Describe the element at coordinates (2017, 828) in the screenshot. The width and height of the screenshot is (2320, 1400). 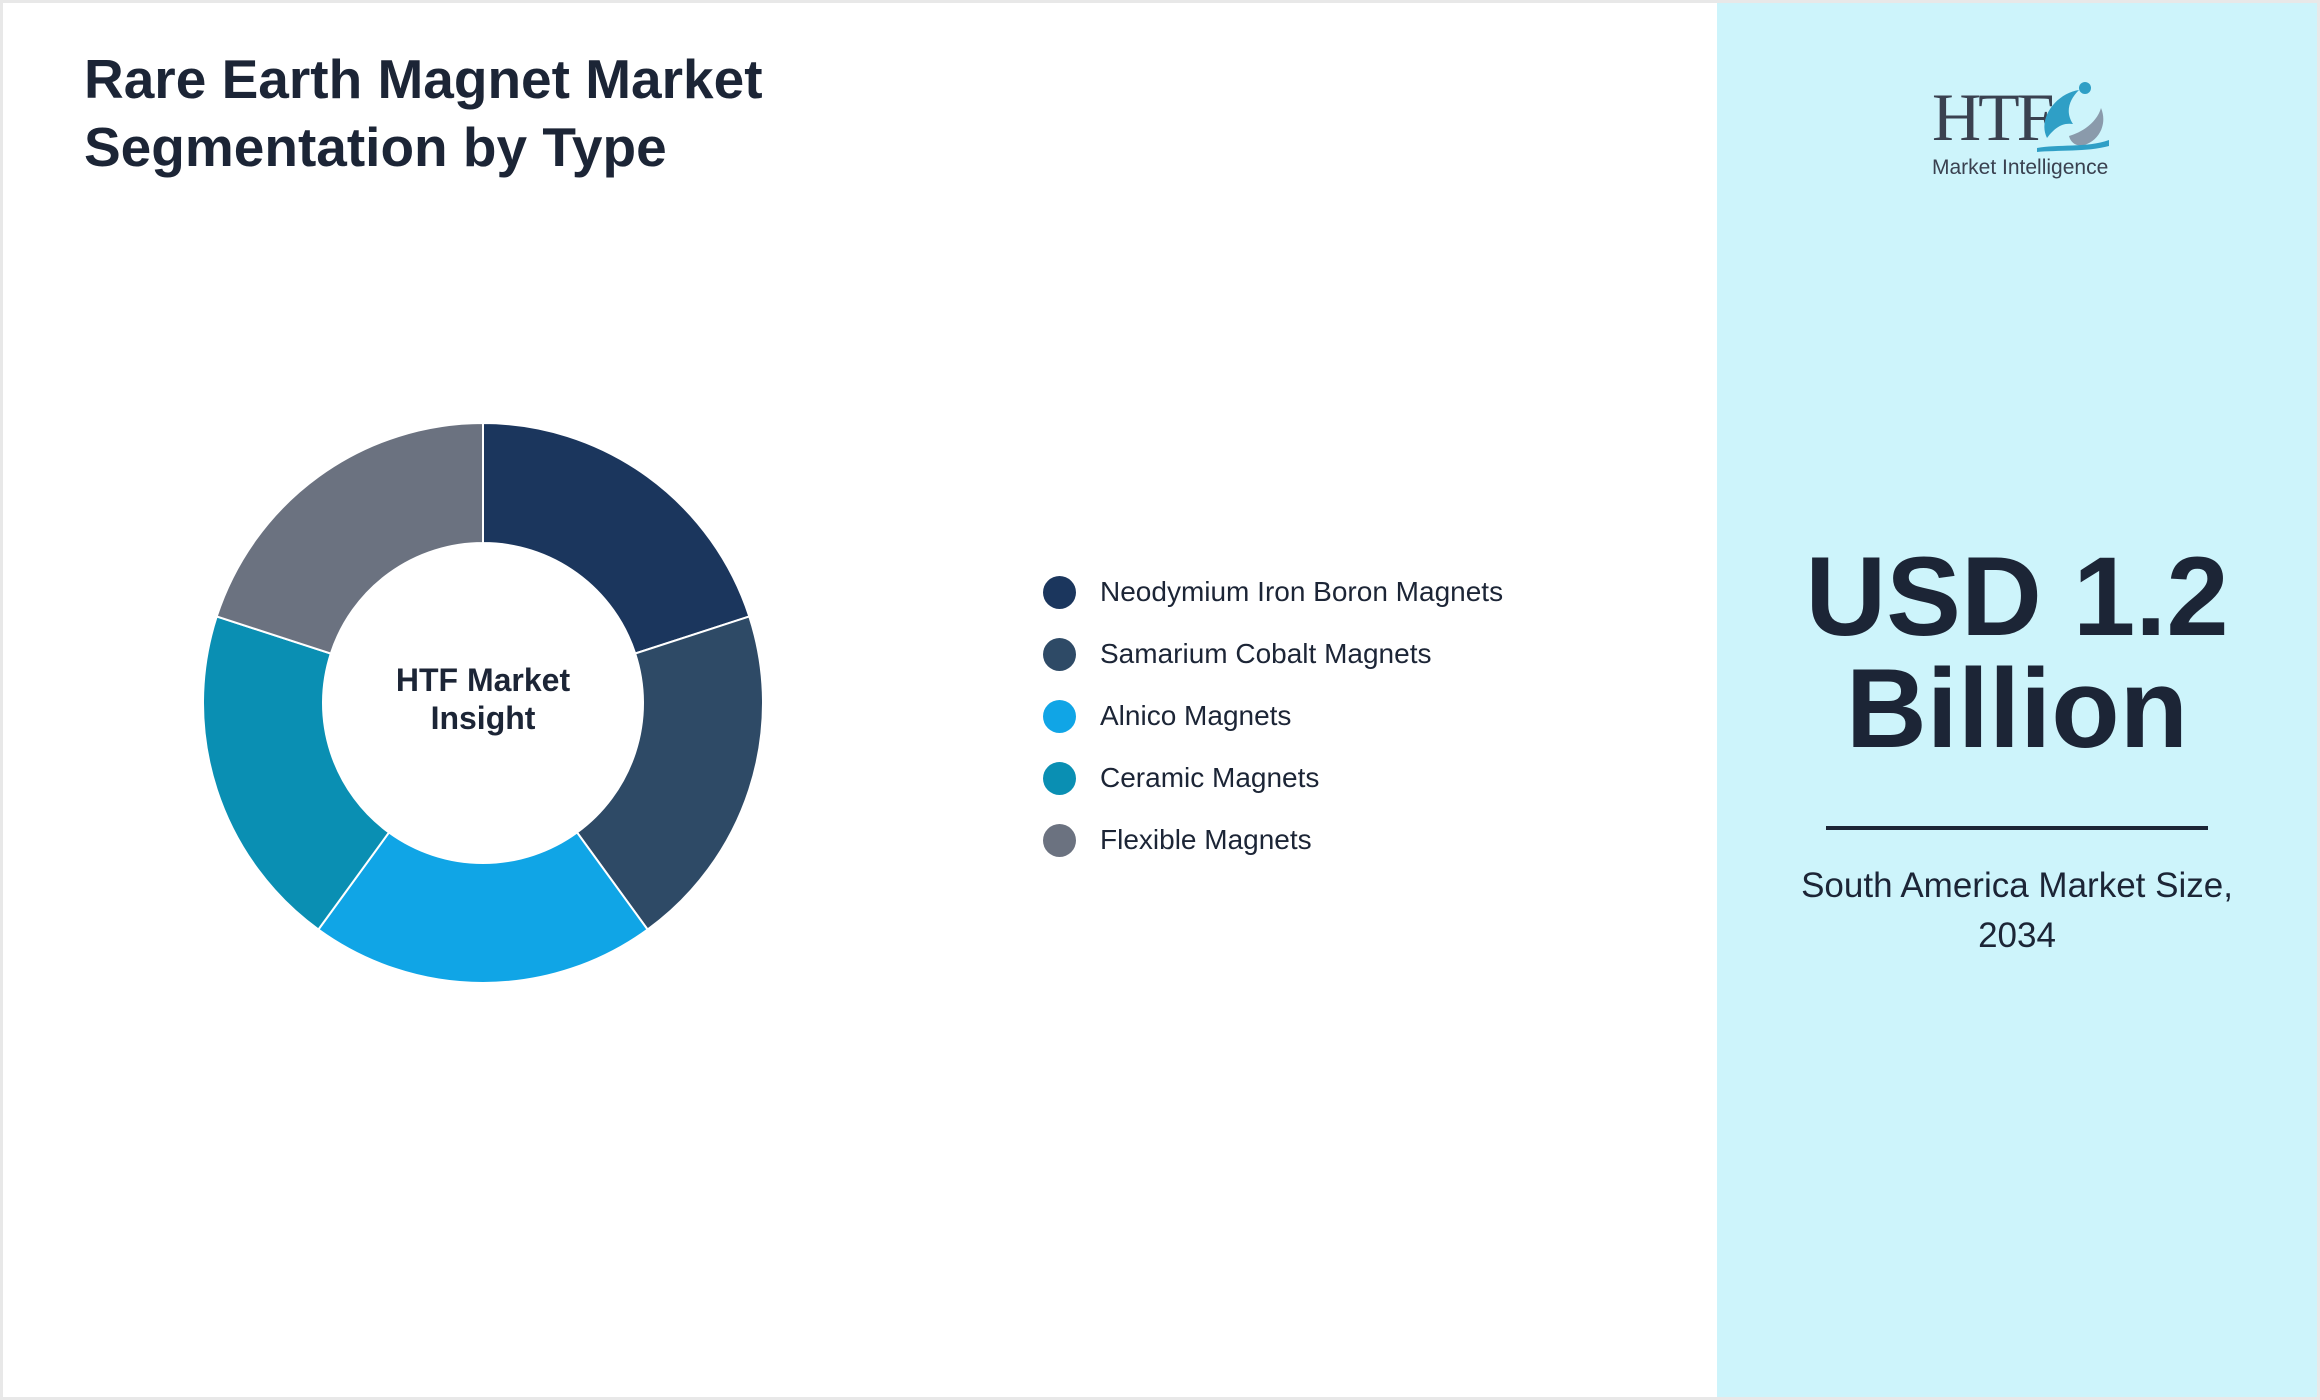
I see `panel-divider` at that location.